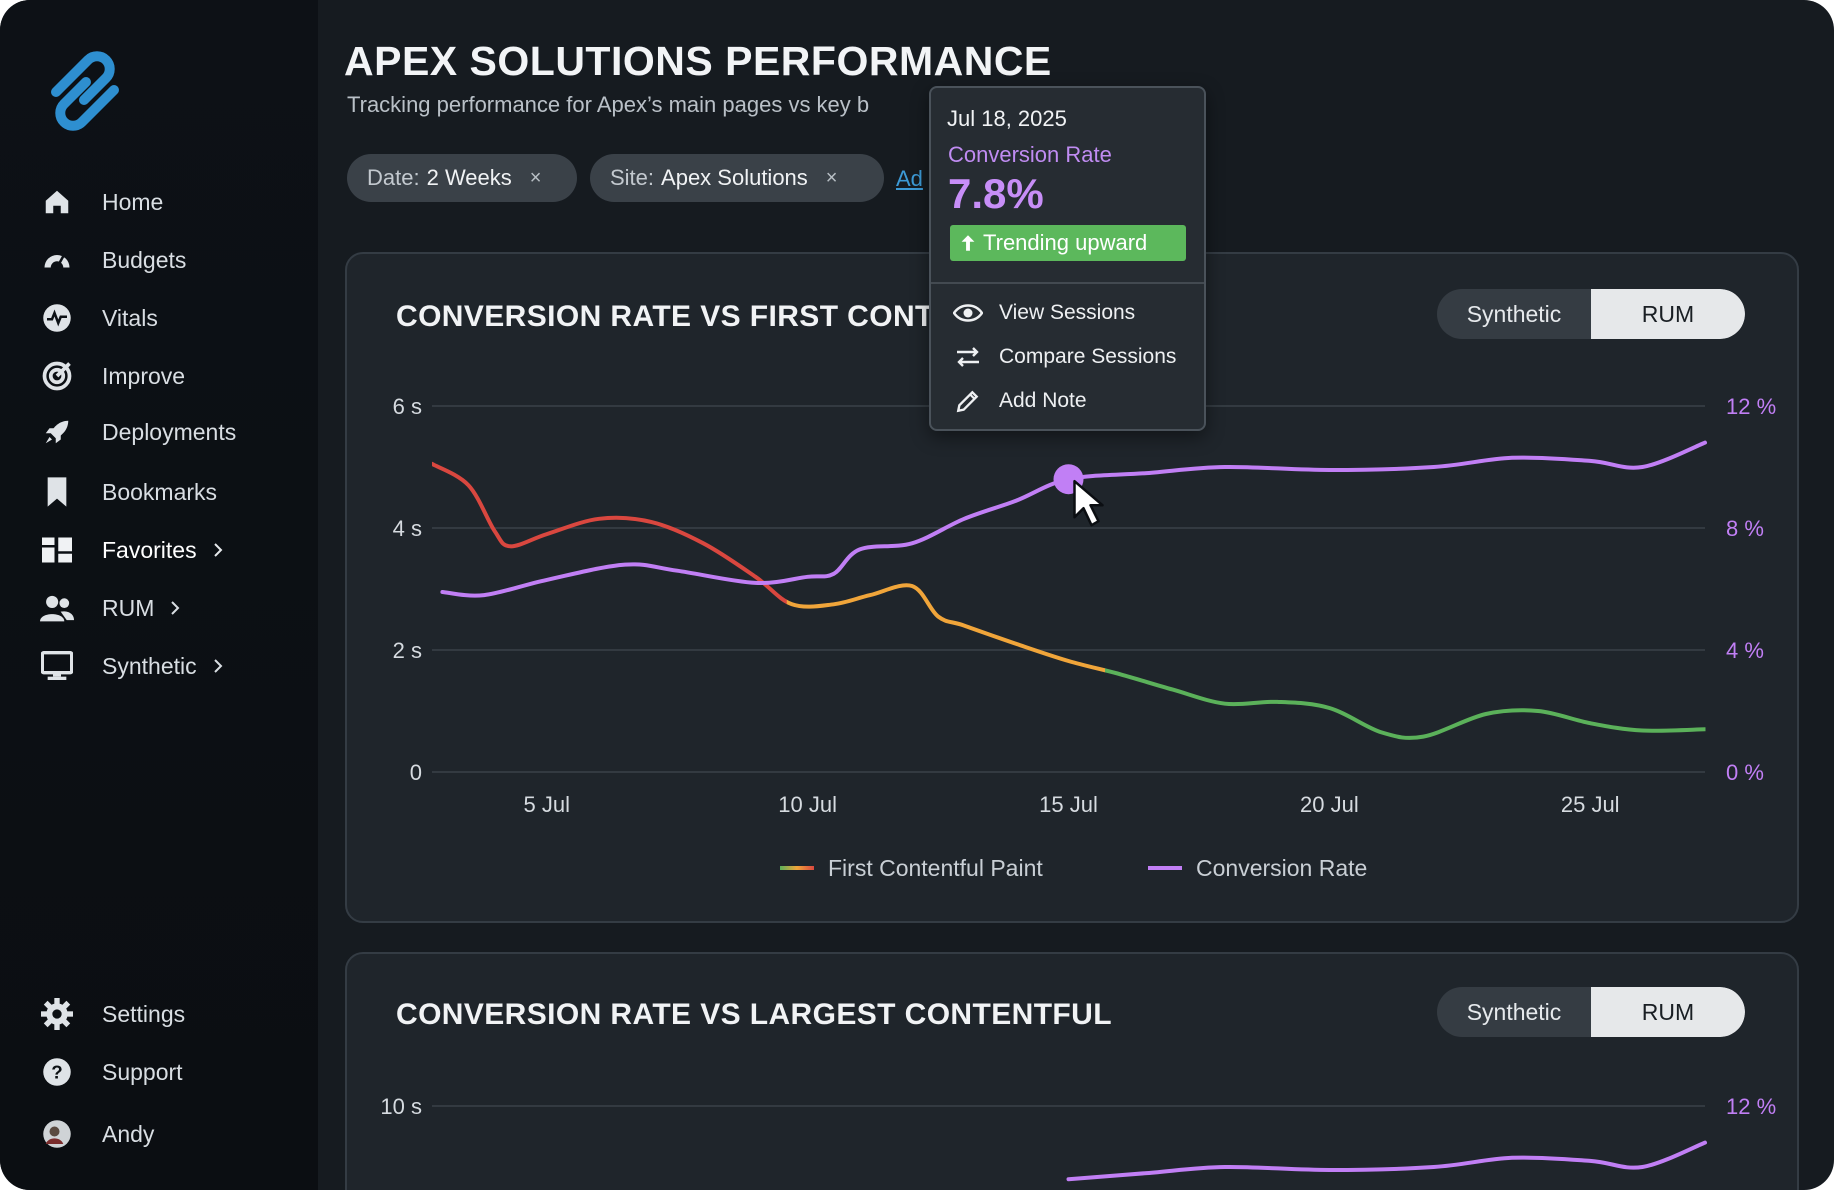  Describe the element at coordinates (57, 1014) in the screenshot. I see `gear-icon` at that location.